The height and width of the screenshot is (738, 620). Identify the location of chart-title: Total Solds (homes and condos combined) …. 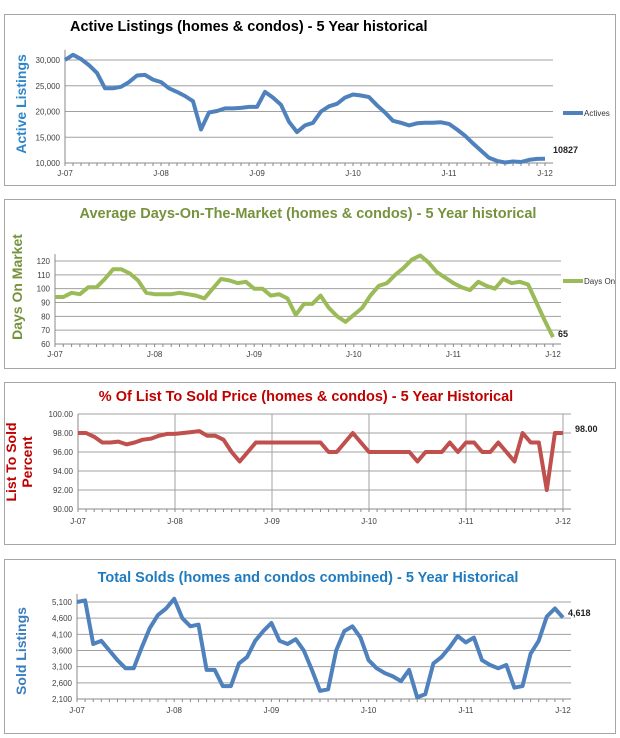
(308, 578).